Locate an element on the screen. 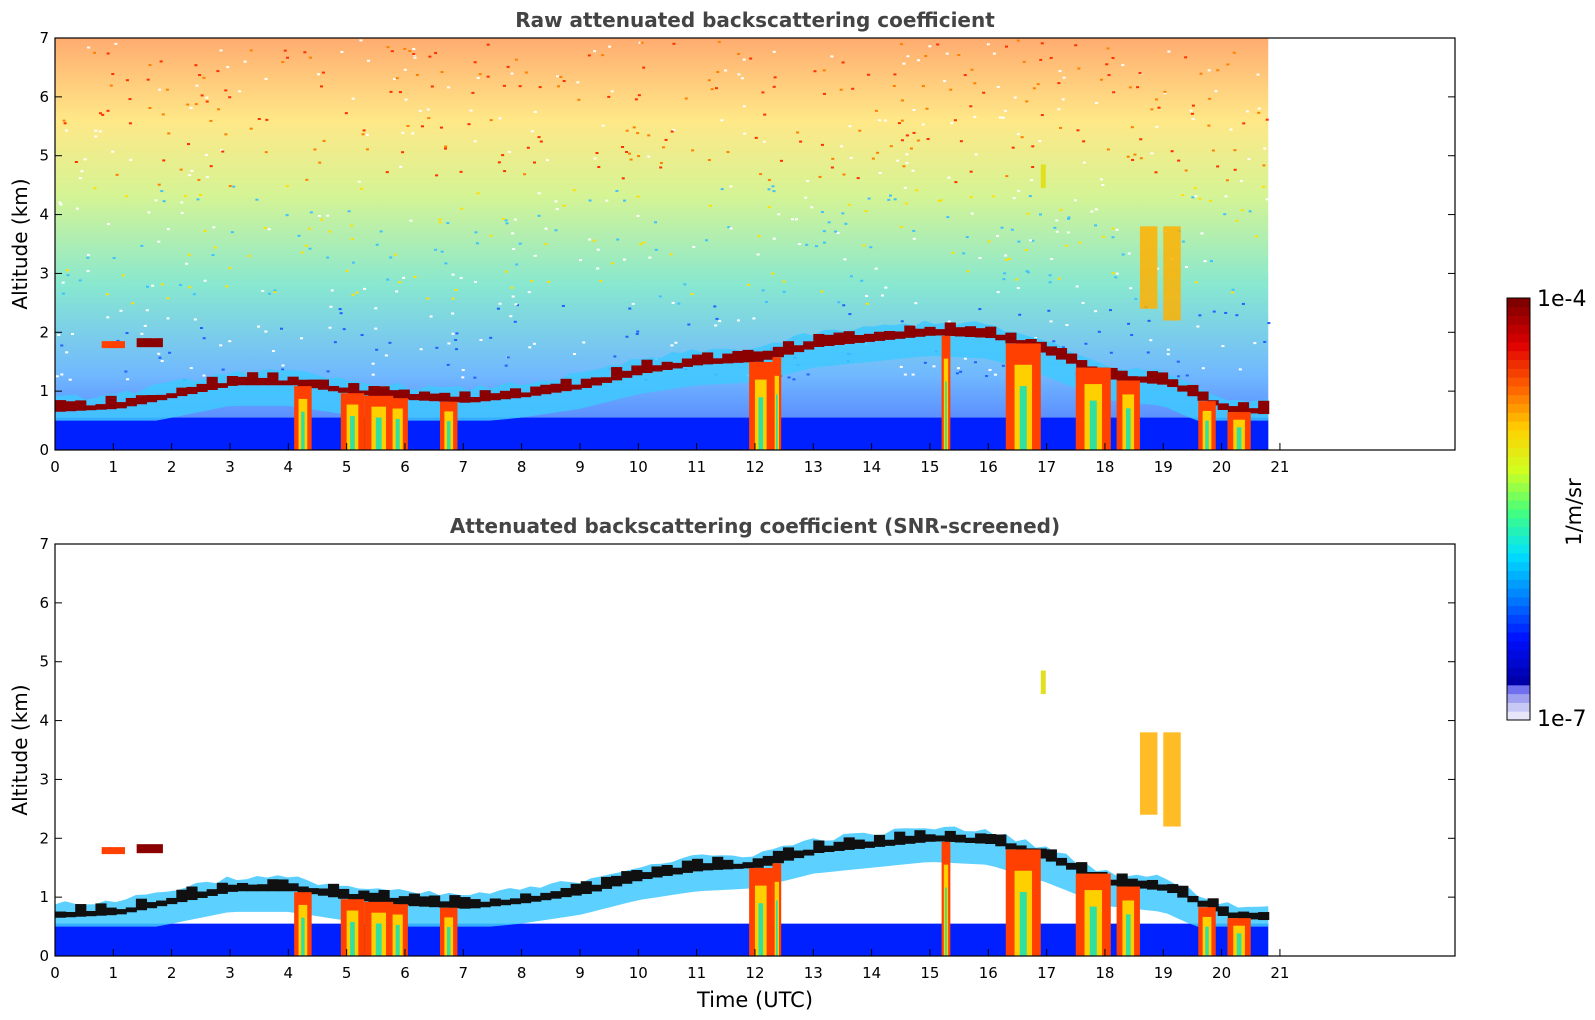 The width and height of the screenshot is (1595, 1020). bottom-boundary-layer is located at coordinates (662, 939).